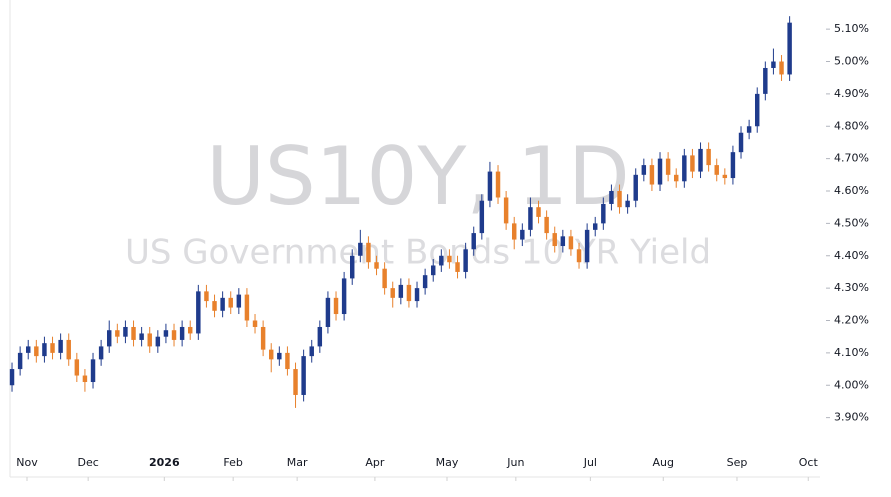 The height and width of the screenshot is (497, 891). Describe the element at coordinates (851, 158) in the screenshot. I see `y-tick-label: 4.70%` at that location.